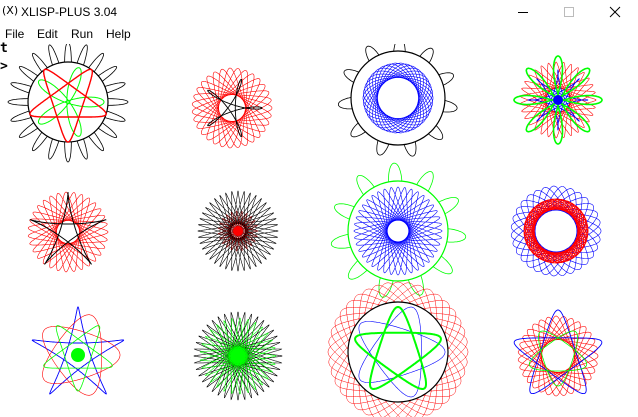 The height and width of the screenshot is (417, 638). I want to click on maximize-icon, so click(569, 12).